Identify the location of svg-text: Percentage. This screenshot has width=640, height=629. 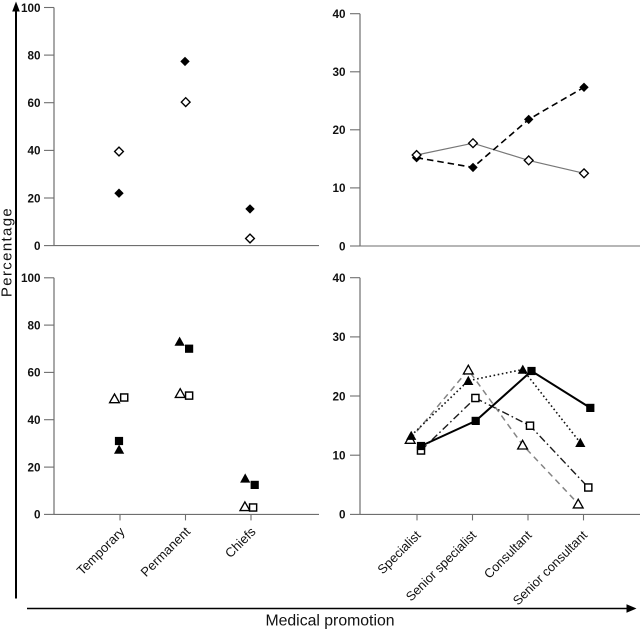
(8, 252).